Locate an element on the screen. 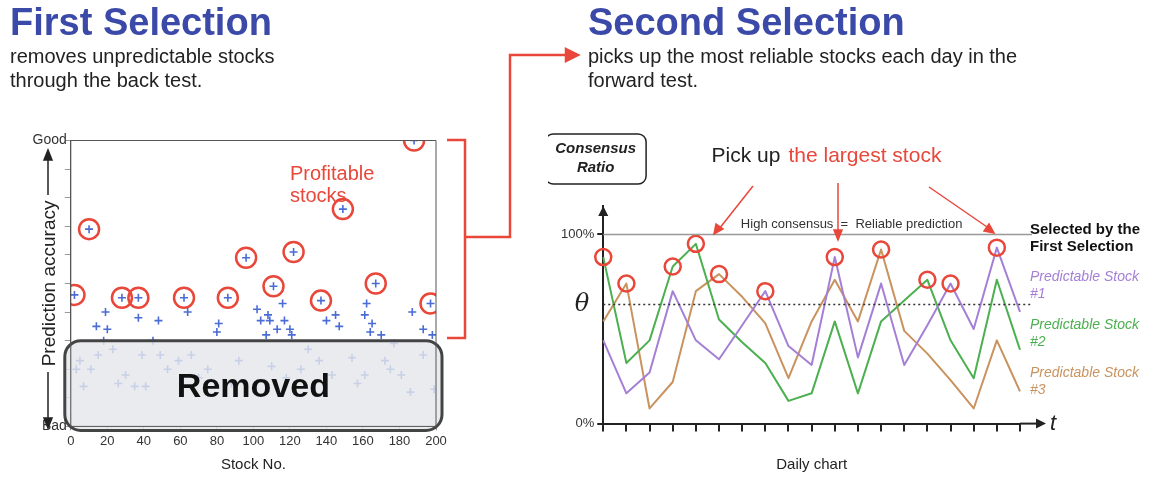 The height and width of the screenshot is (478, 1150). series-label: Predictable Stock #1 is located at coordinates (1085, 285).